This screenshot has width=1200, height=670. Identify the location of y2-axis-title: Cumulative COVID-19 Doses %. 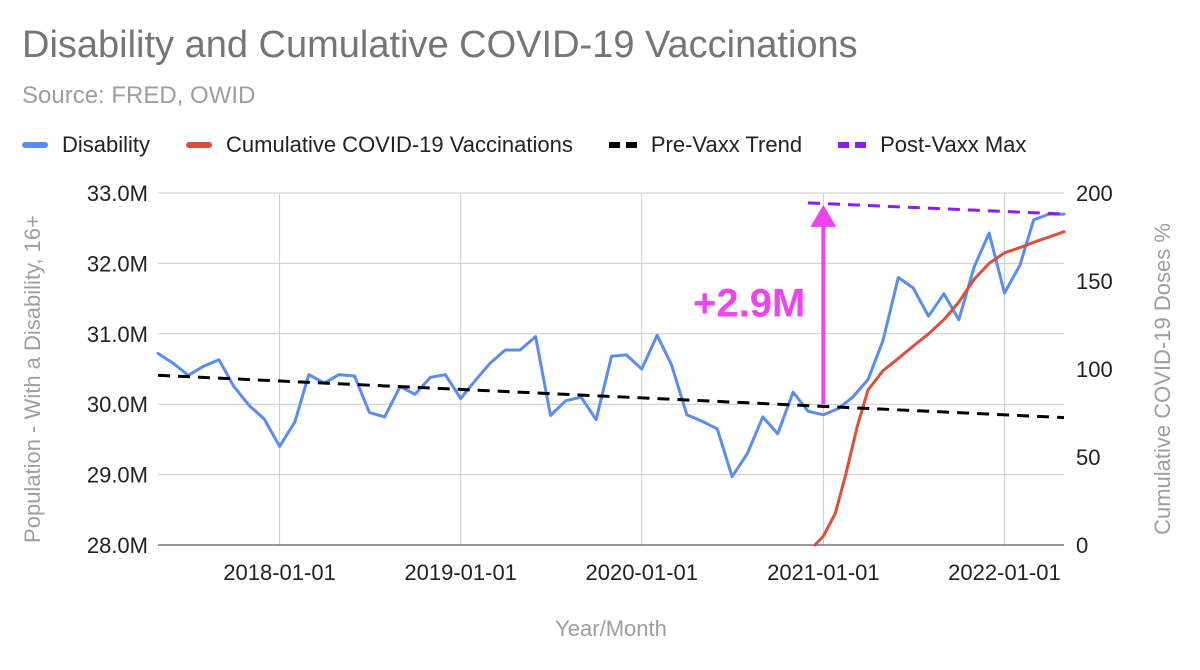
(1162, 379).